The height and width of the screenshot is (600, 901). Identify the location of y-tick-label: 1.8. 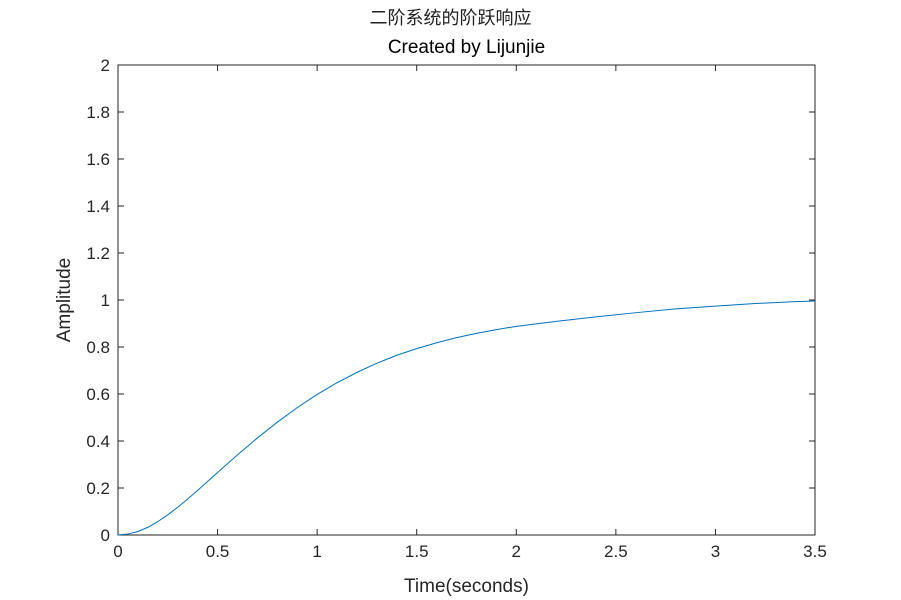
(98, 112).